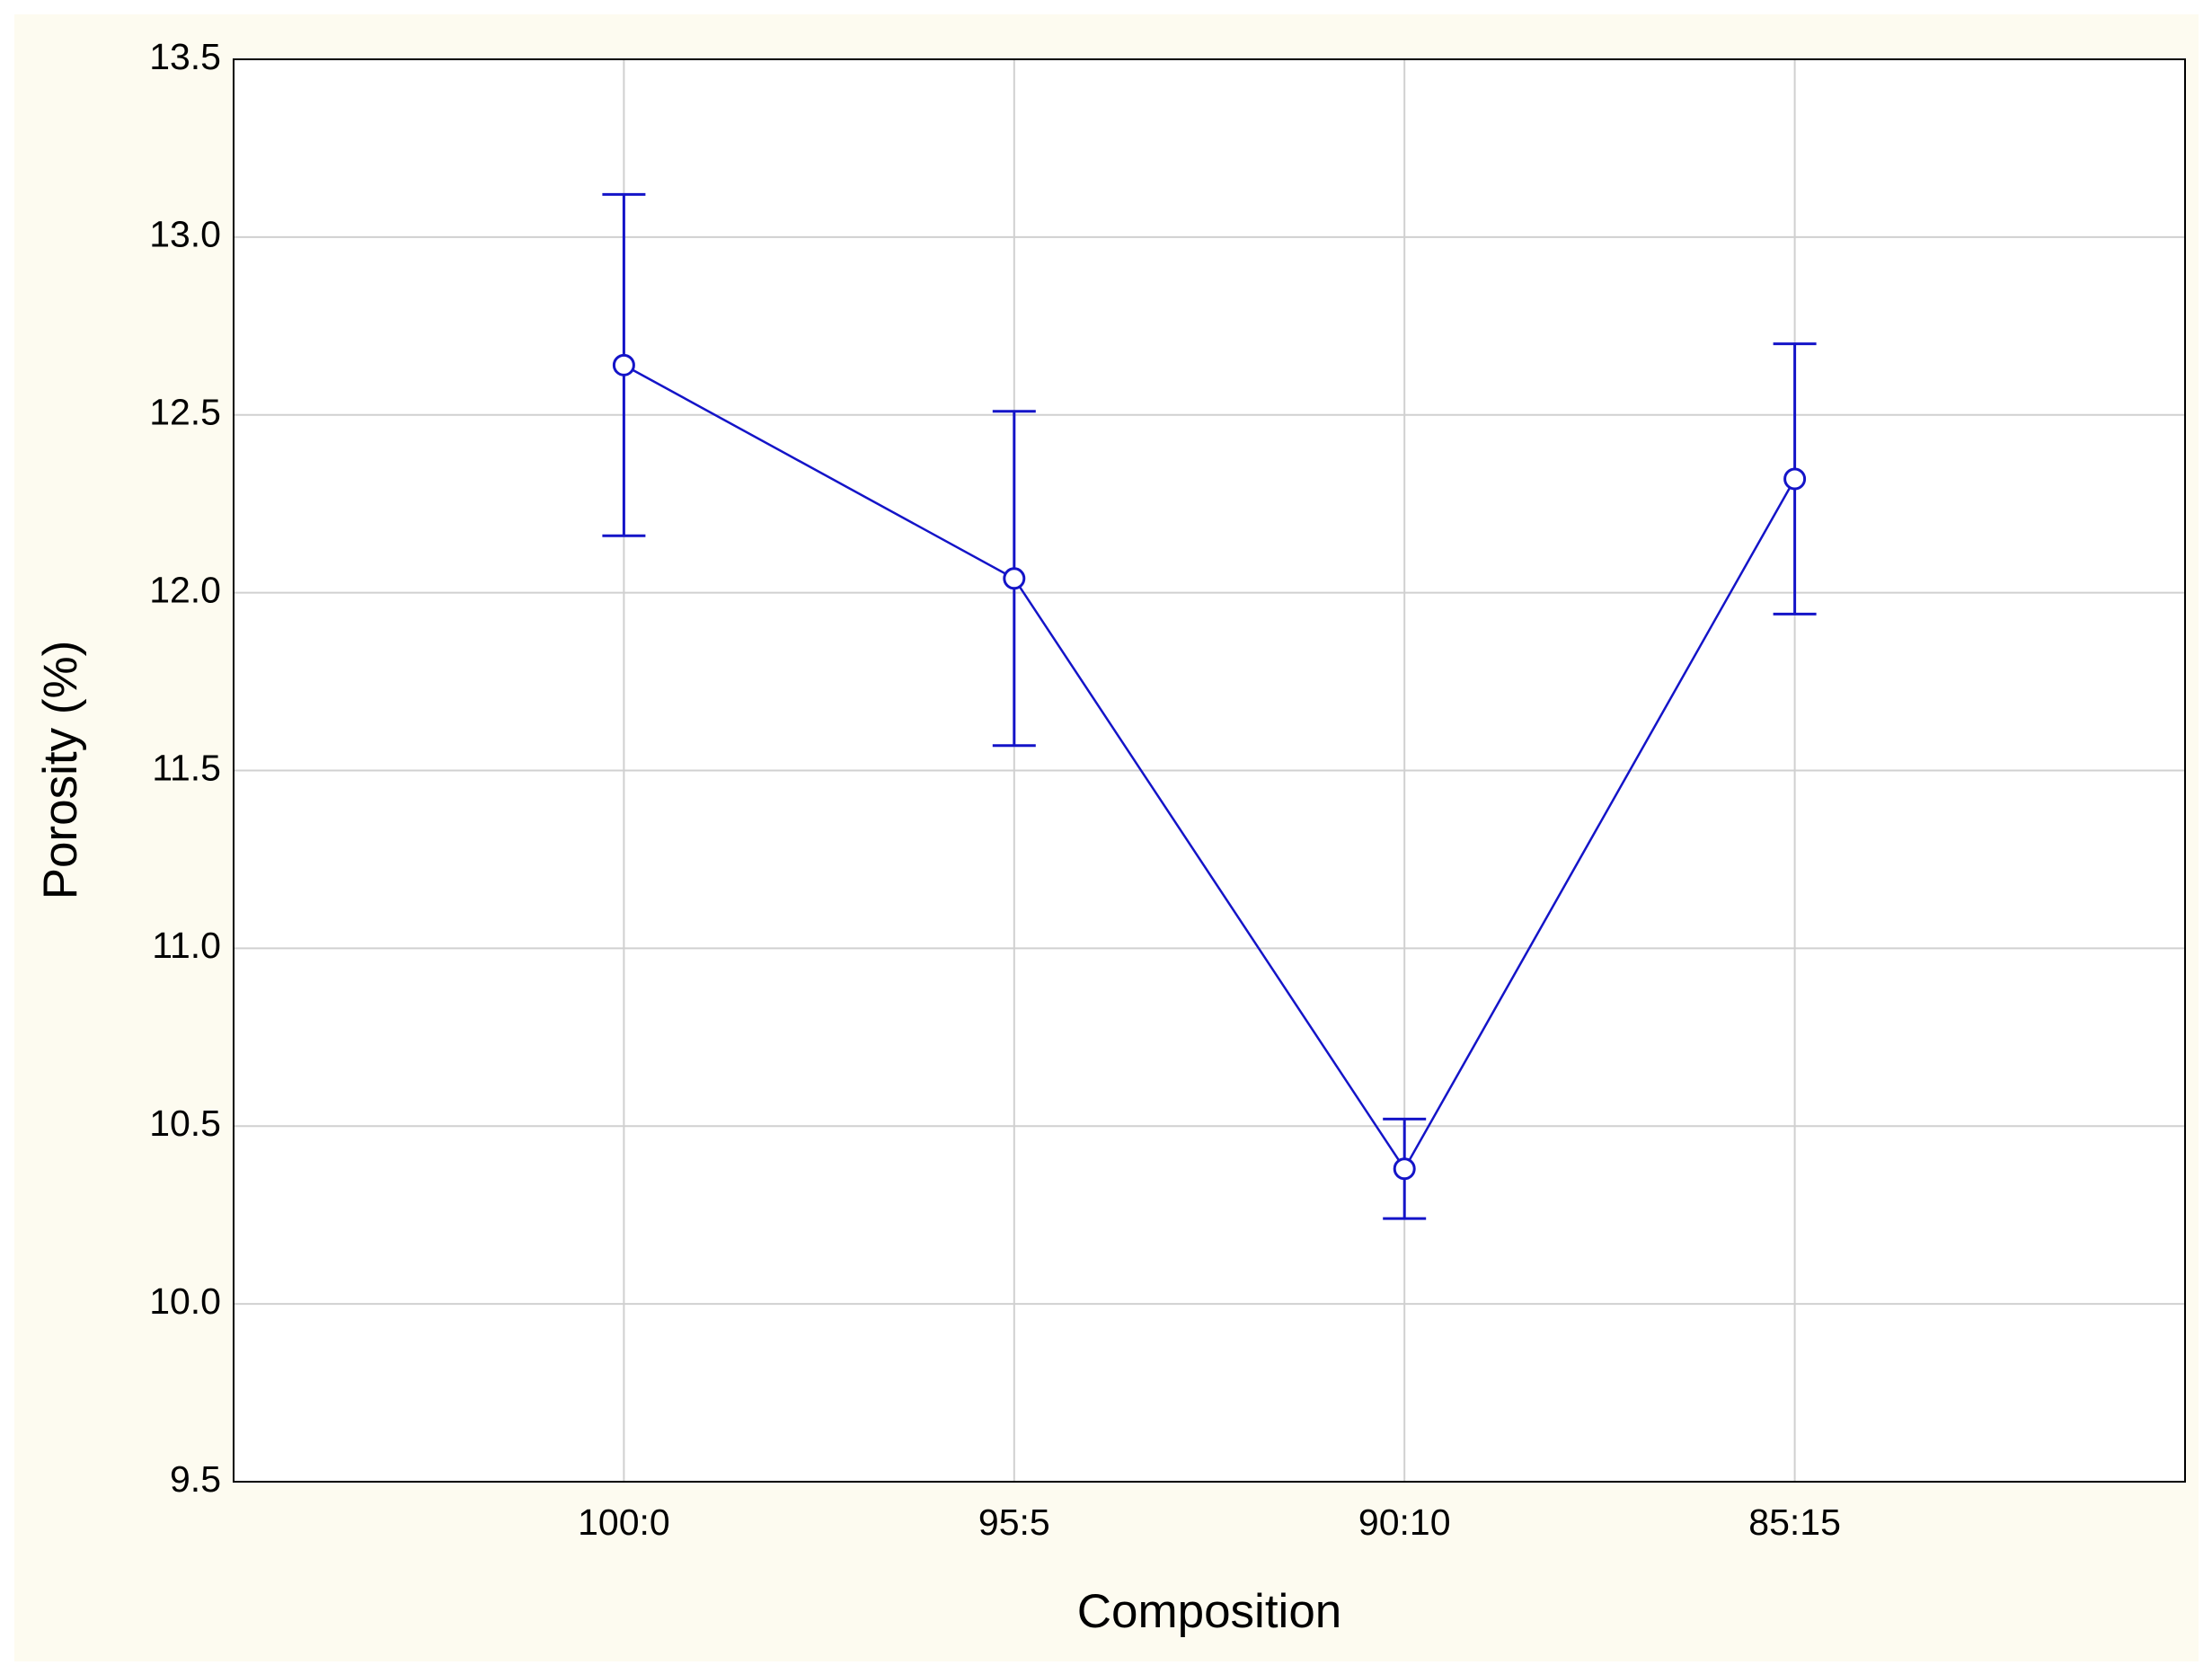 The width and height of the screenshot is (2212, 1674). What do you see at coordinates (186, 945) in the screenshot?
I see `y-tick-label: 11.0` at bounding box center [186, 945].